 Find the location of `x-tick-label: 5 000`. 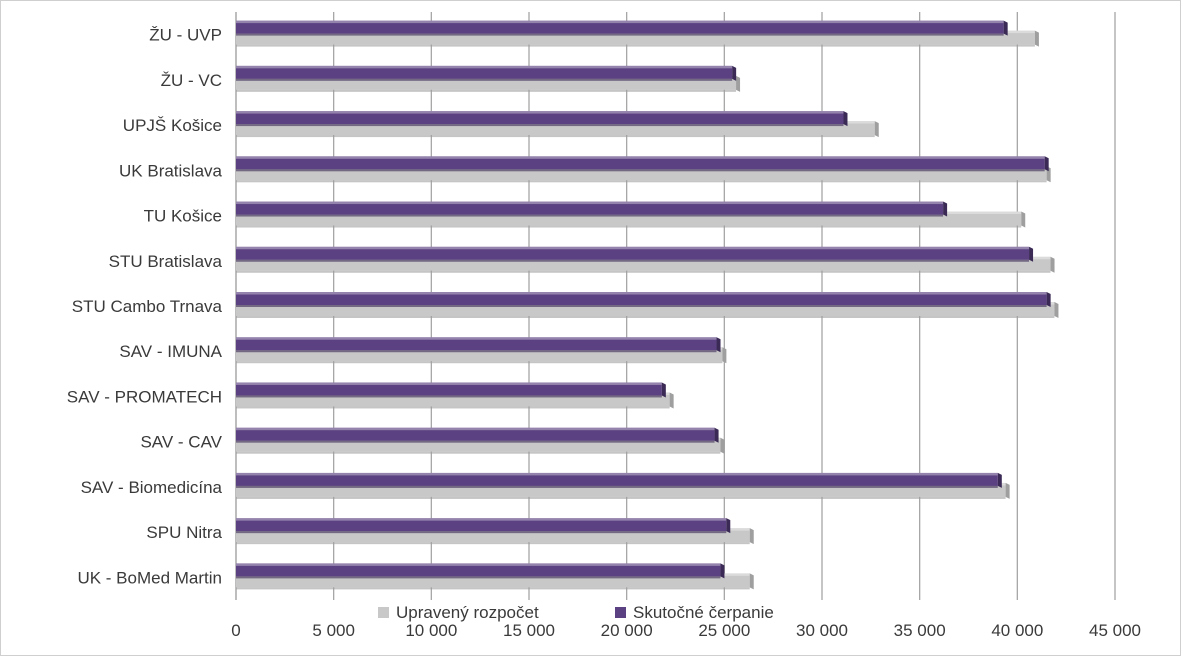

x-tick-label: 5 000 is located at coordinates (333, 630).